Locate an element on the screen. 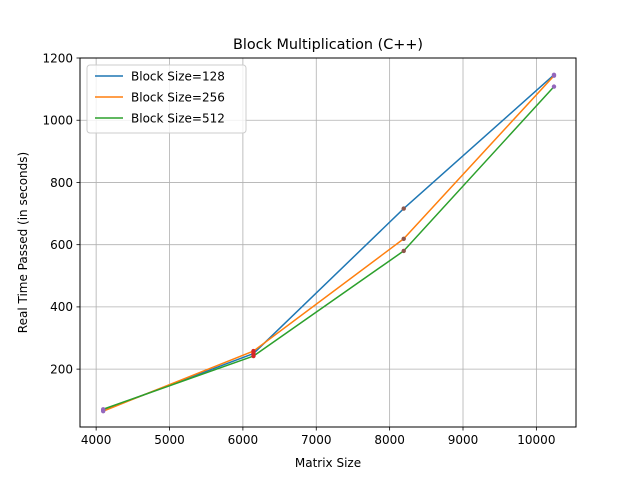 The height and width of the screenshot is (480, 640). x-tick-label: 10000 is located at coordinates (536, 440).